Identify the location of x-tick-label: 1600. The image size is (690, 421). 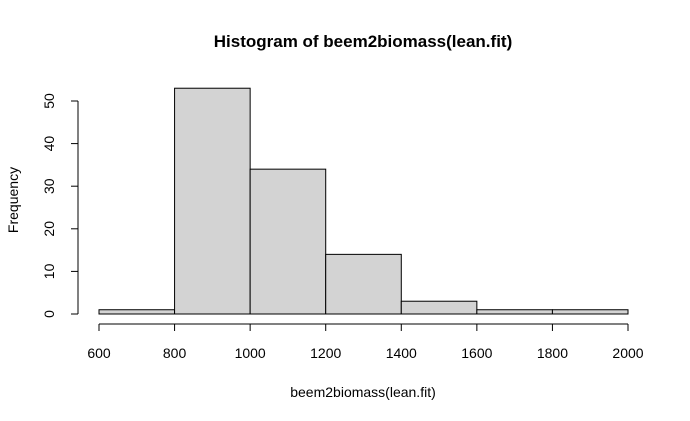
(476, 353).